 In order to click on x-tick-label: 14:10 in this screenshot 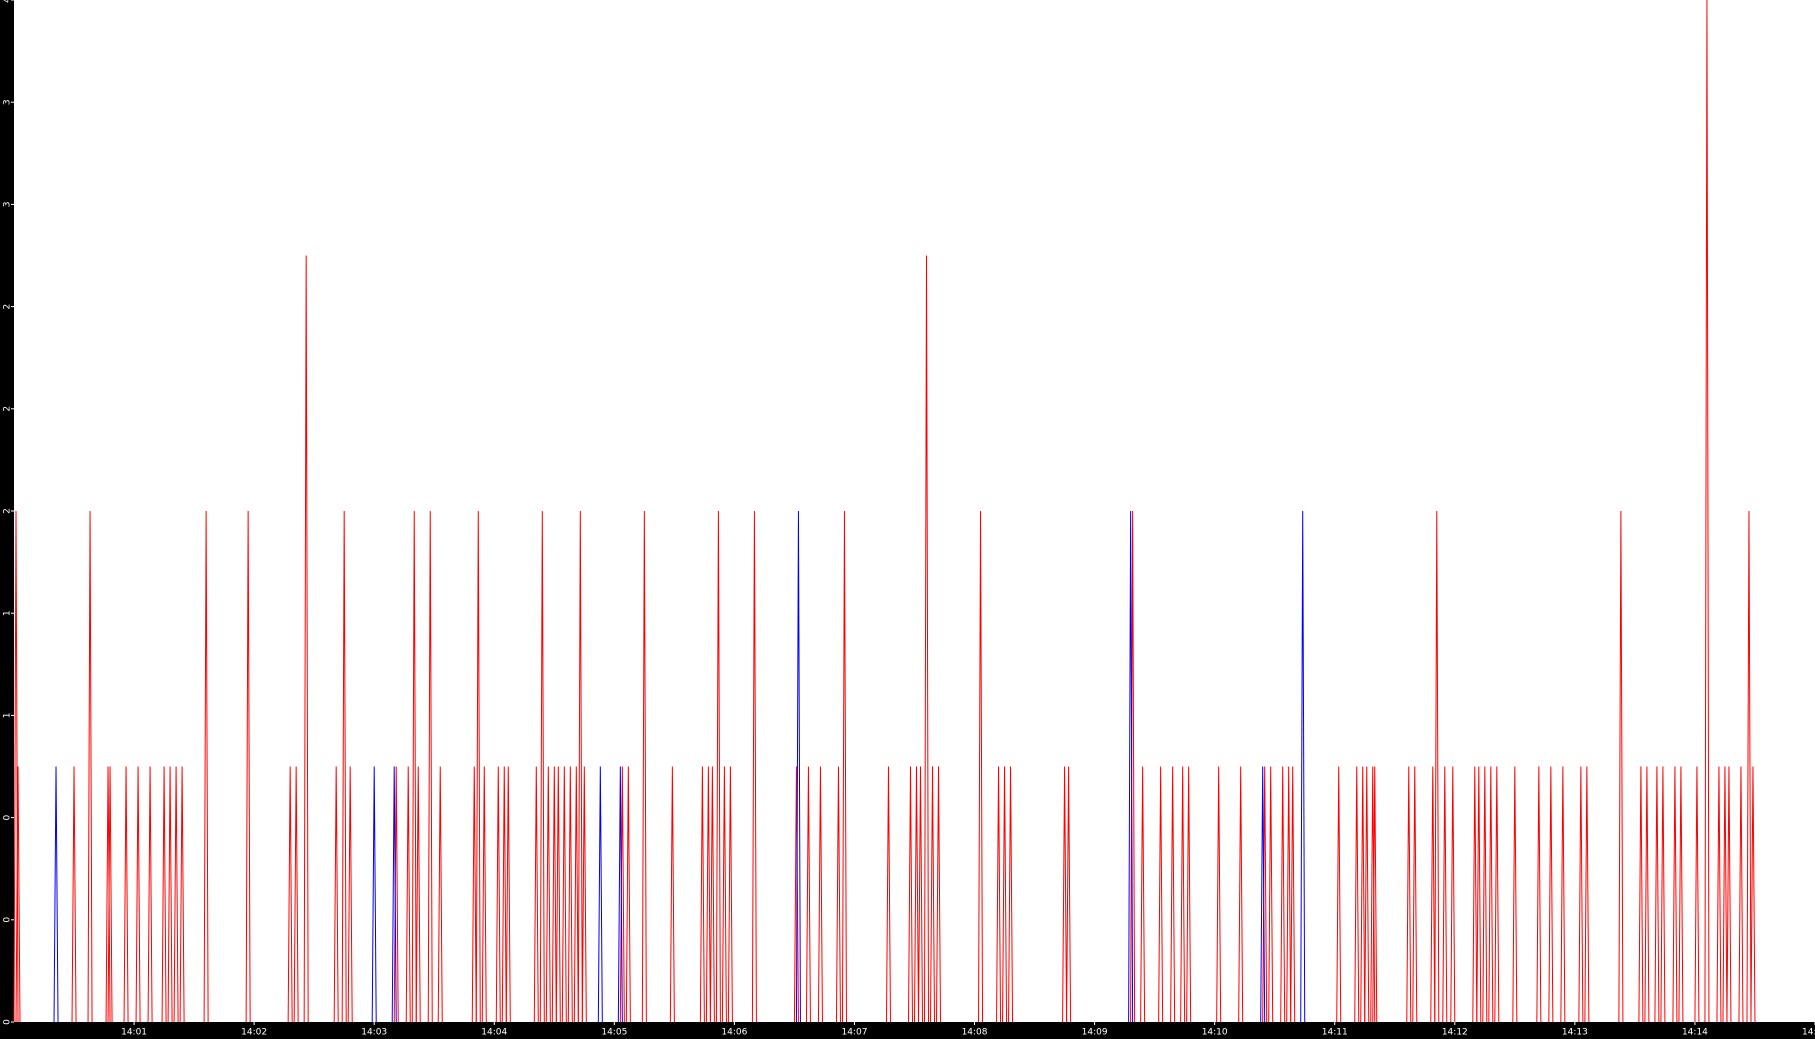, I will do `click(1215, 1033)`.